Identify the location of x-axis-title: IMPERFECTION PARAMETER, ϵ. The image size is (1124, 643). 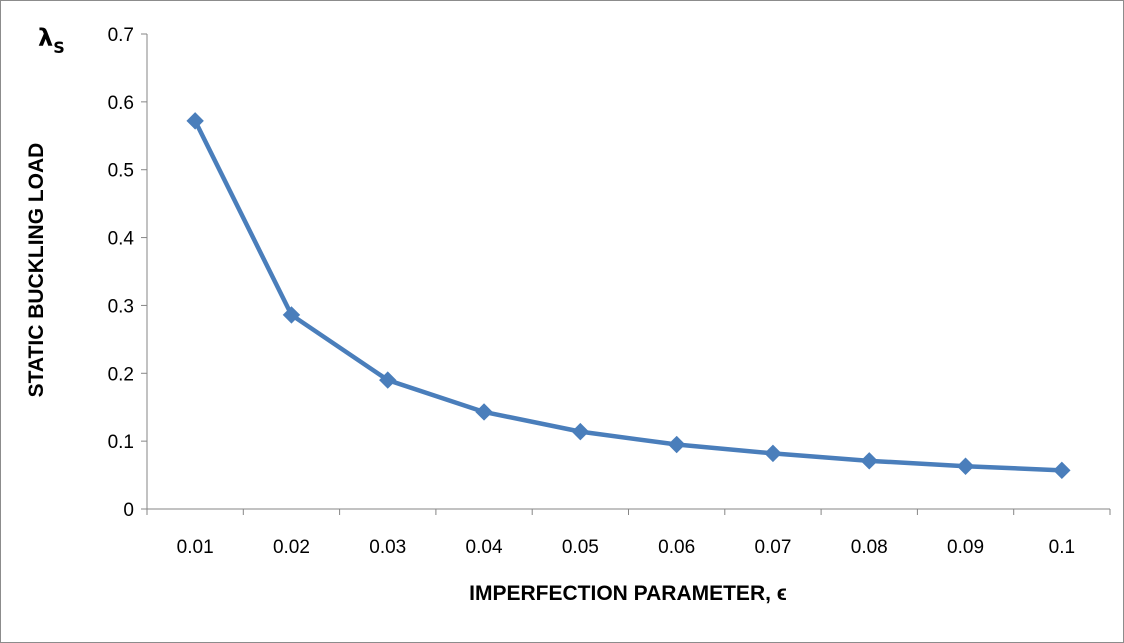
(628, 593).